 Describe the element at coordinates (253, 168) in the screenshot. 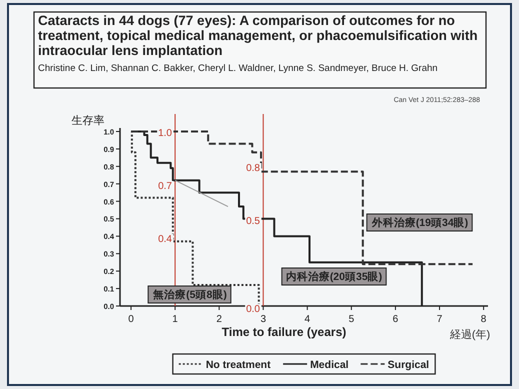

I see `annotation: 0.8` at that location.